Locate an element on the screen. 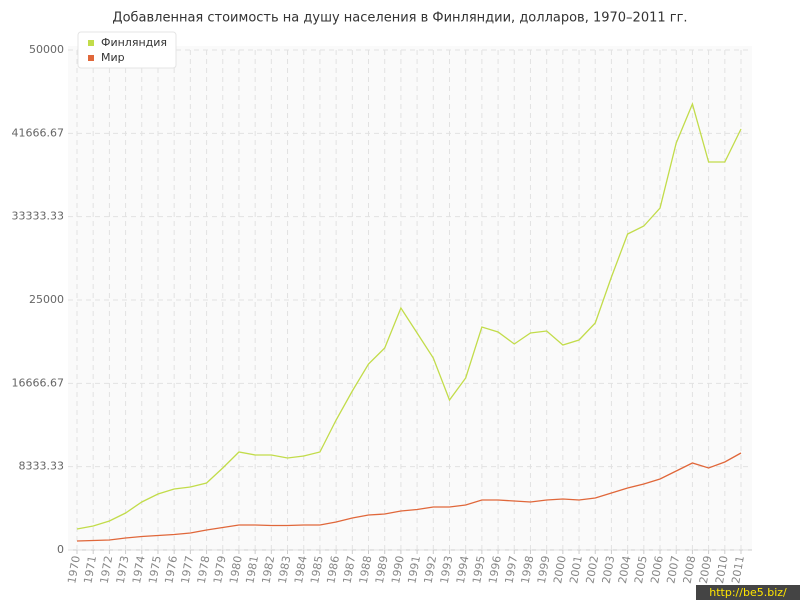 This screenshot has height=600, width=800. x-tick-label: 1979 is located at coordinates (220, 570).